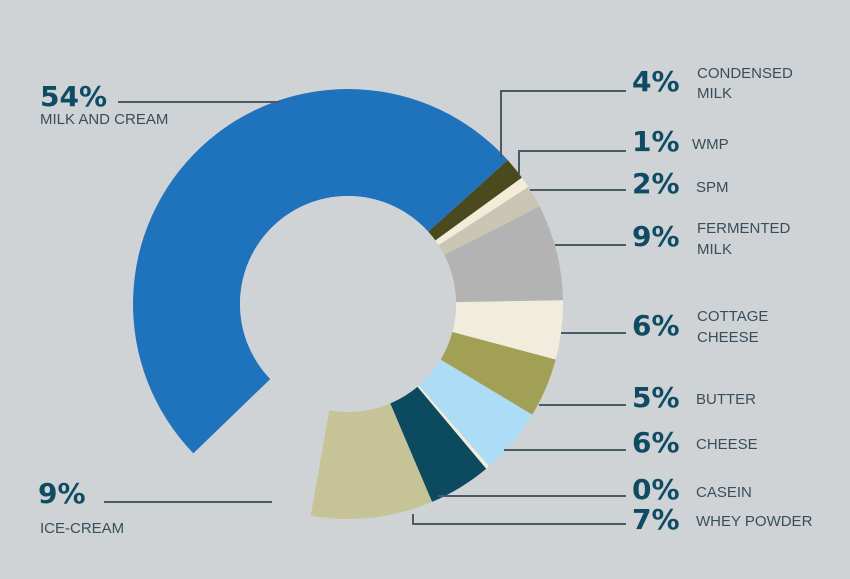 This screenshot has height=579, width=850. Describe the element at coordinates (563, 124) in the screenshot. I see `leader-line-condensed-milk` at that location.